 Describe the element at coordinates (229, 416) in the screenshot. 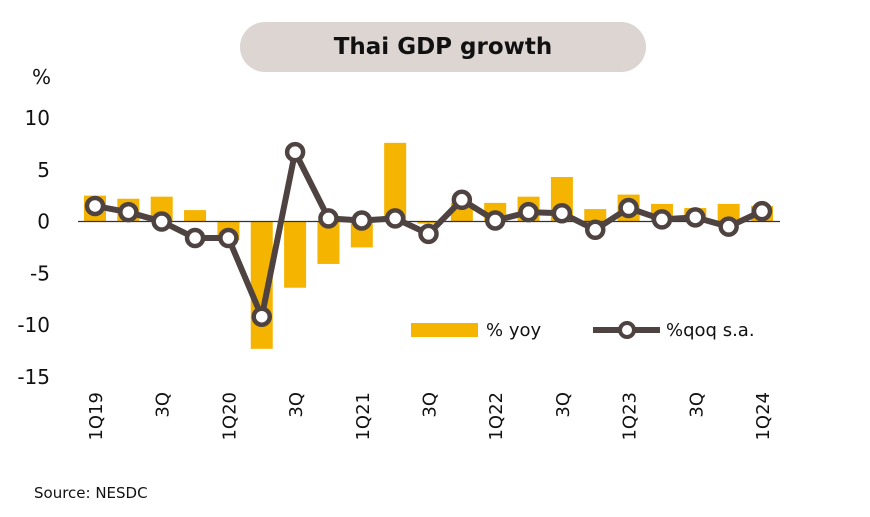

I see `x-tick-label: 1Q20` at that location.